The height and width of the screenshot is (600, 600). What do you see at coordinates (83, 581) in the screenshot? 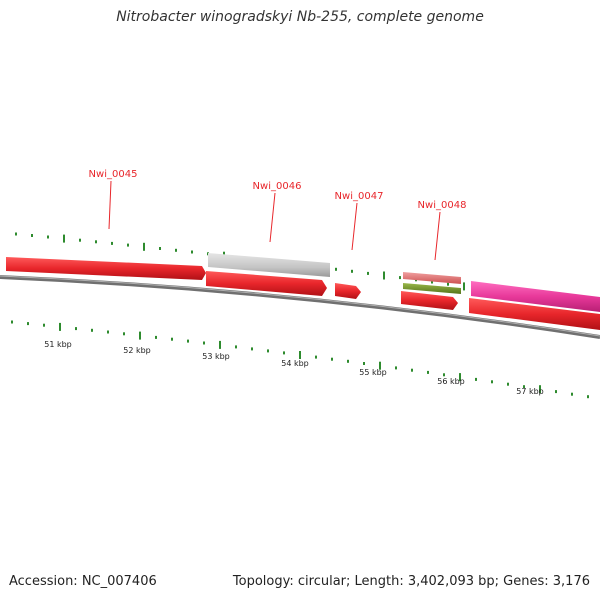
I see `accession-text: Accession: NC_007406` at bounding box center [83, 581].